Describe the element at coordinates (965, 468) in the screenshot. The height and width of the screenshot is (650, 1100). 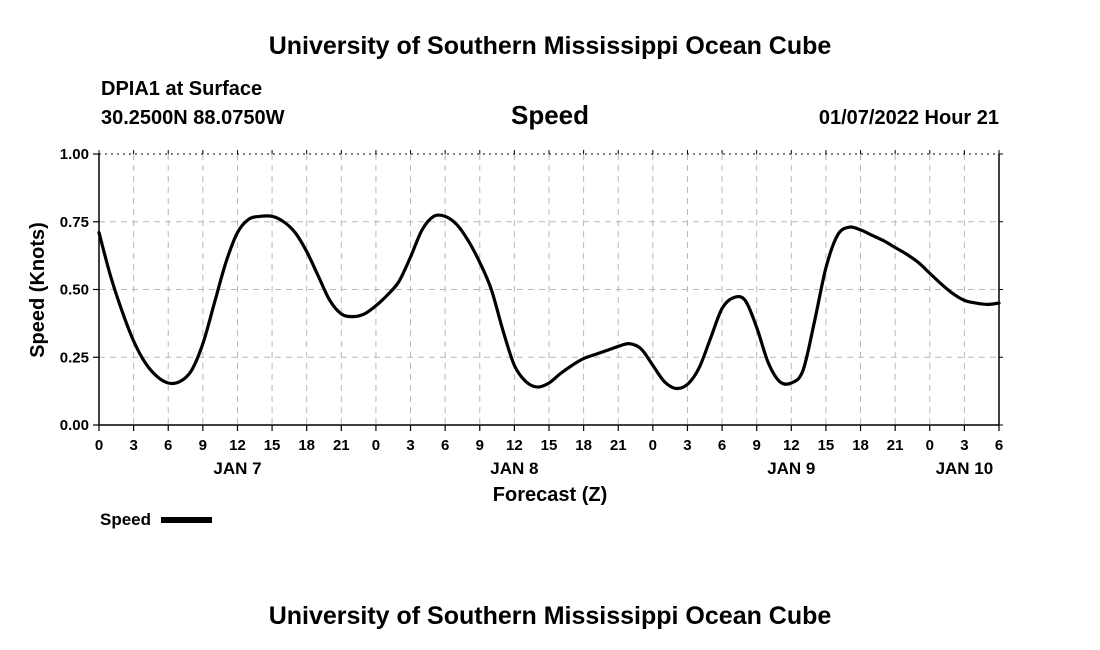
I see `date-label: JAN 10` at that location.